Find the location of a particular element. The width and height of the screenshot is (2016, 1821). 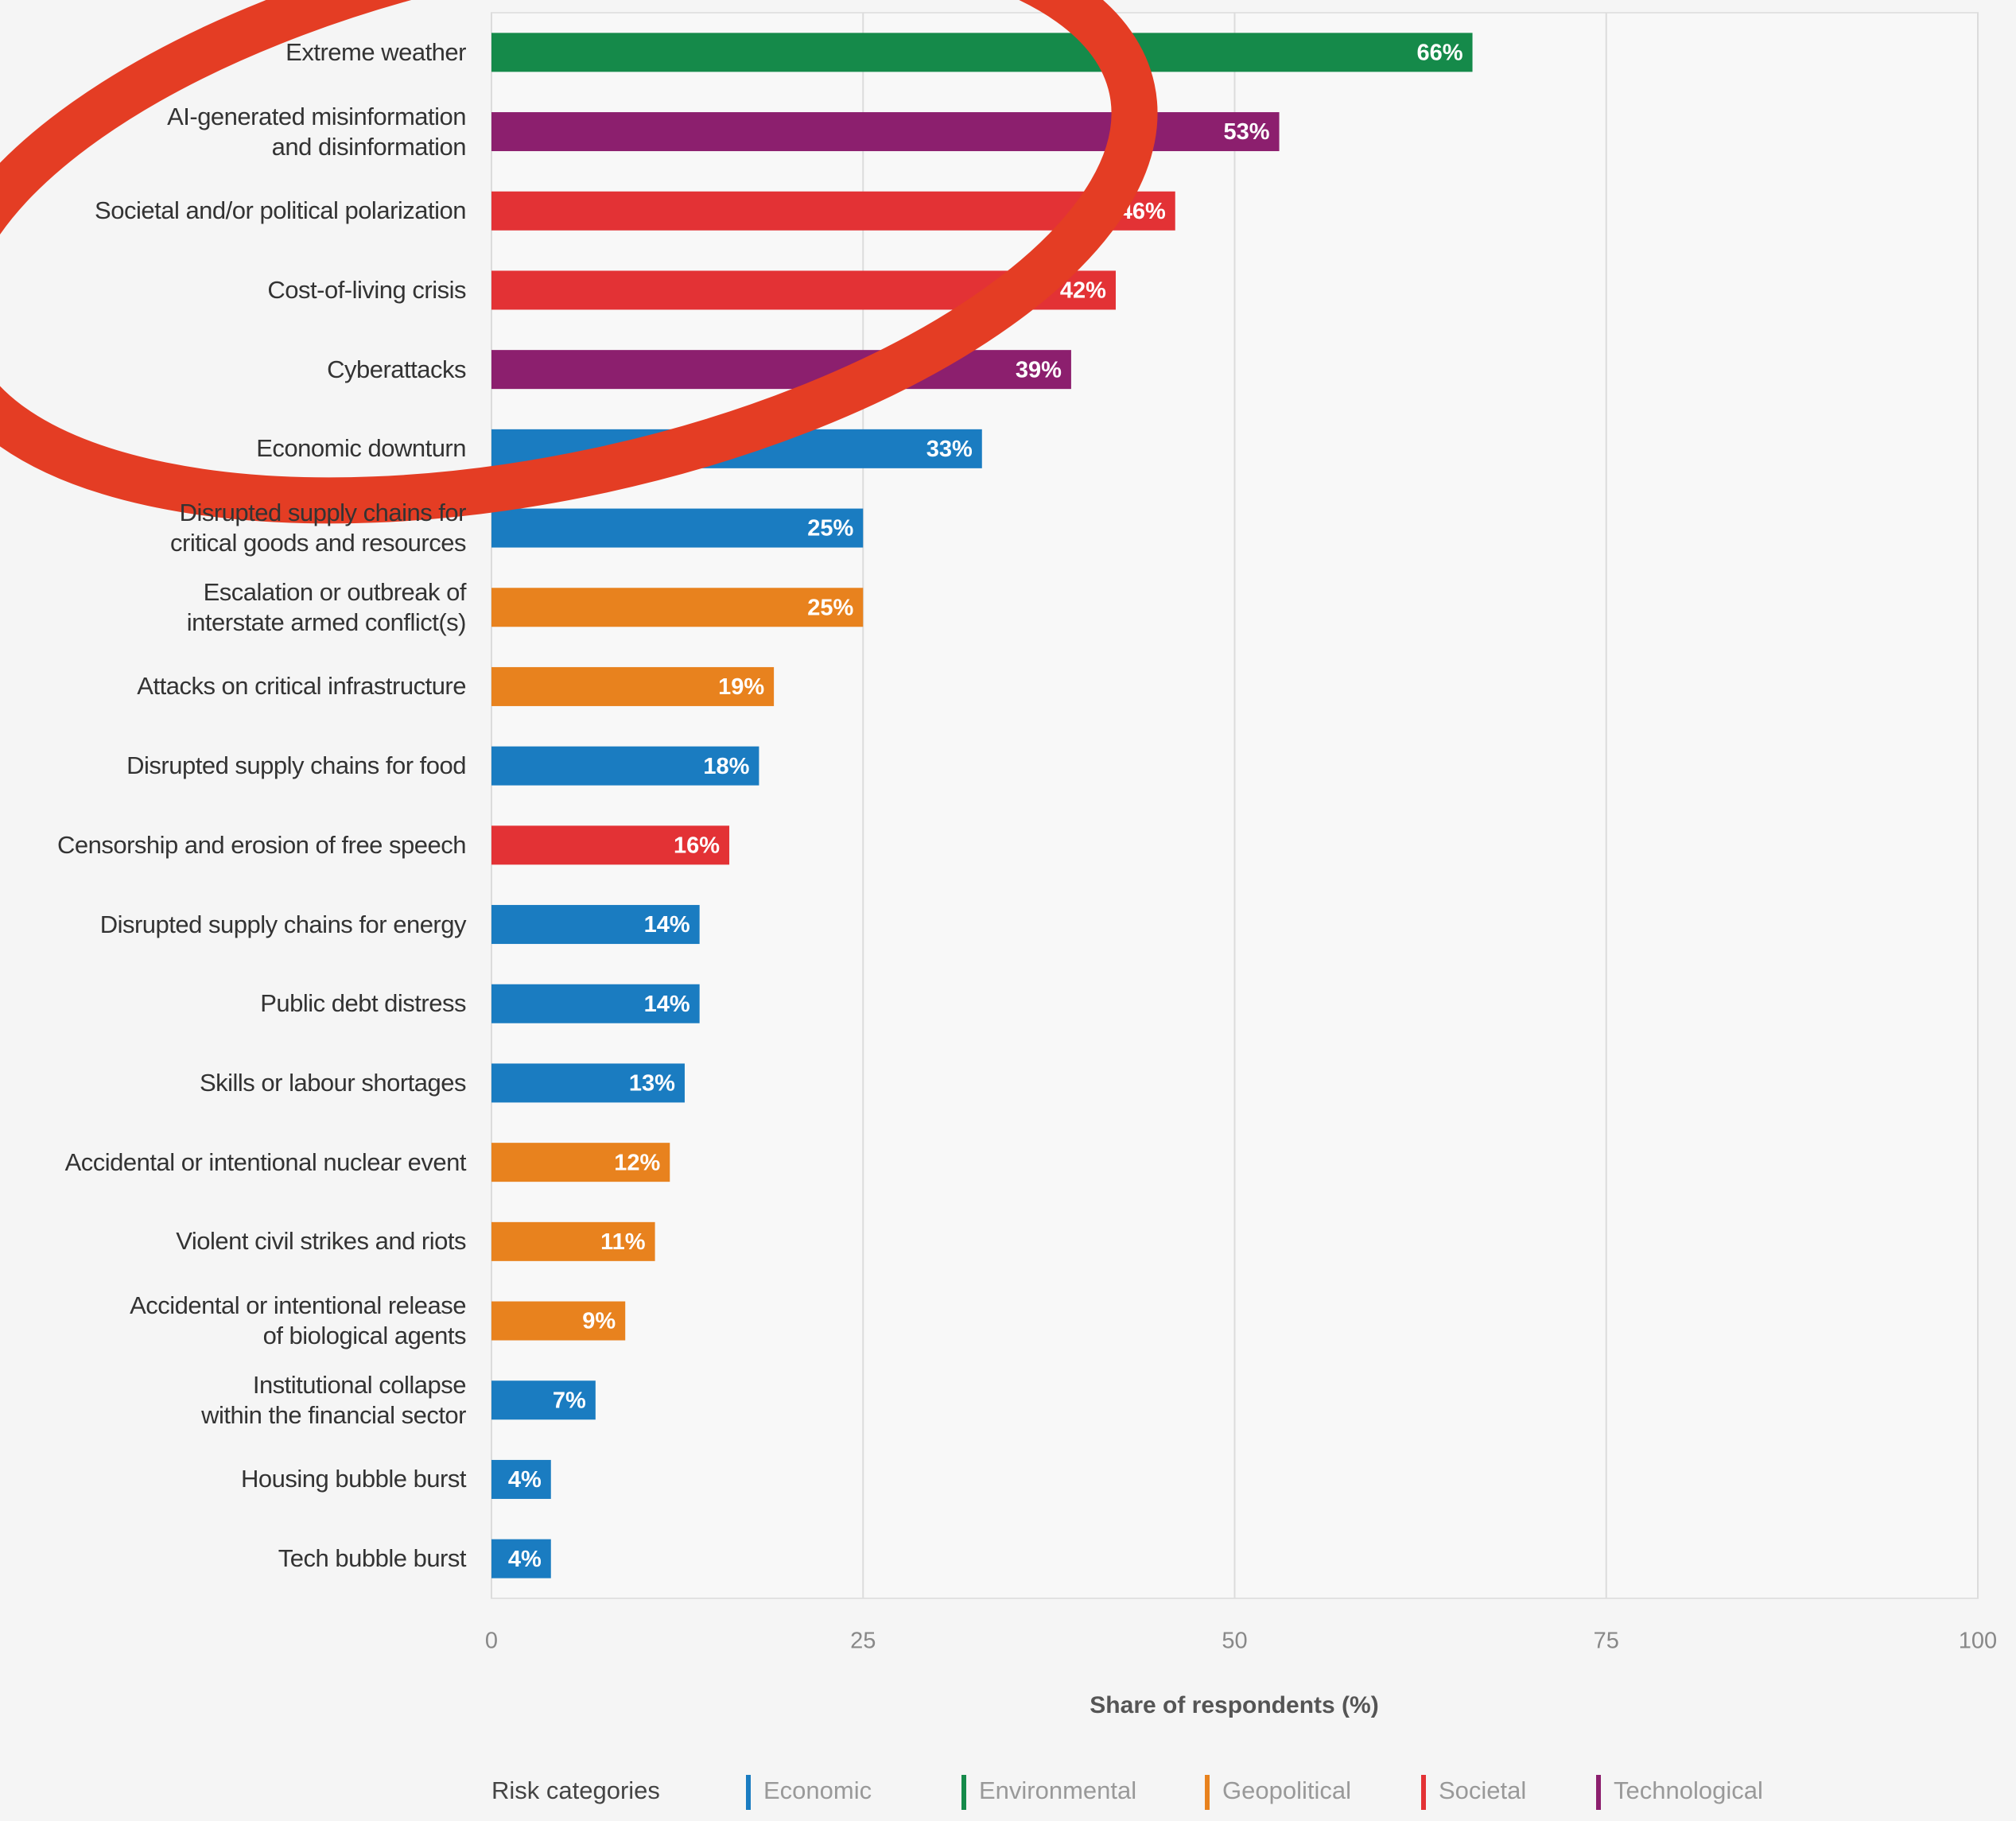

x-tick-label: 0 is located at coordinates (491, 1641).